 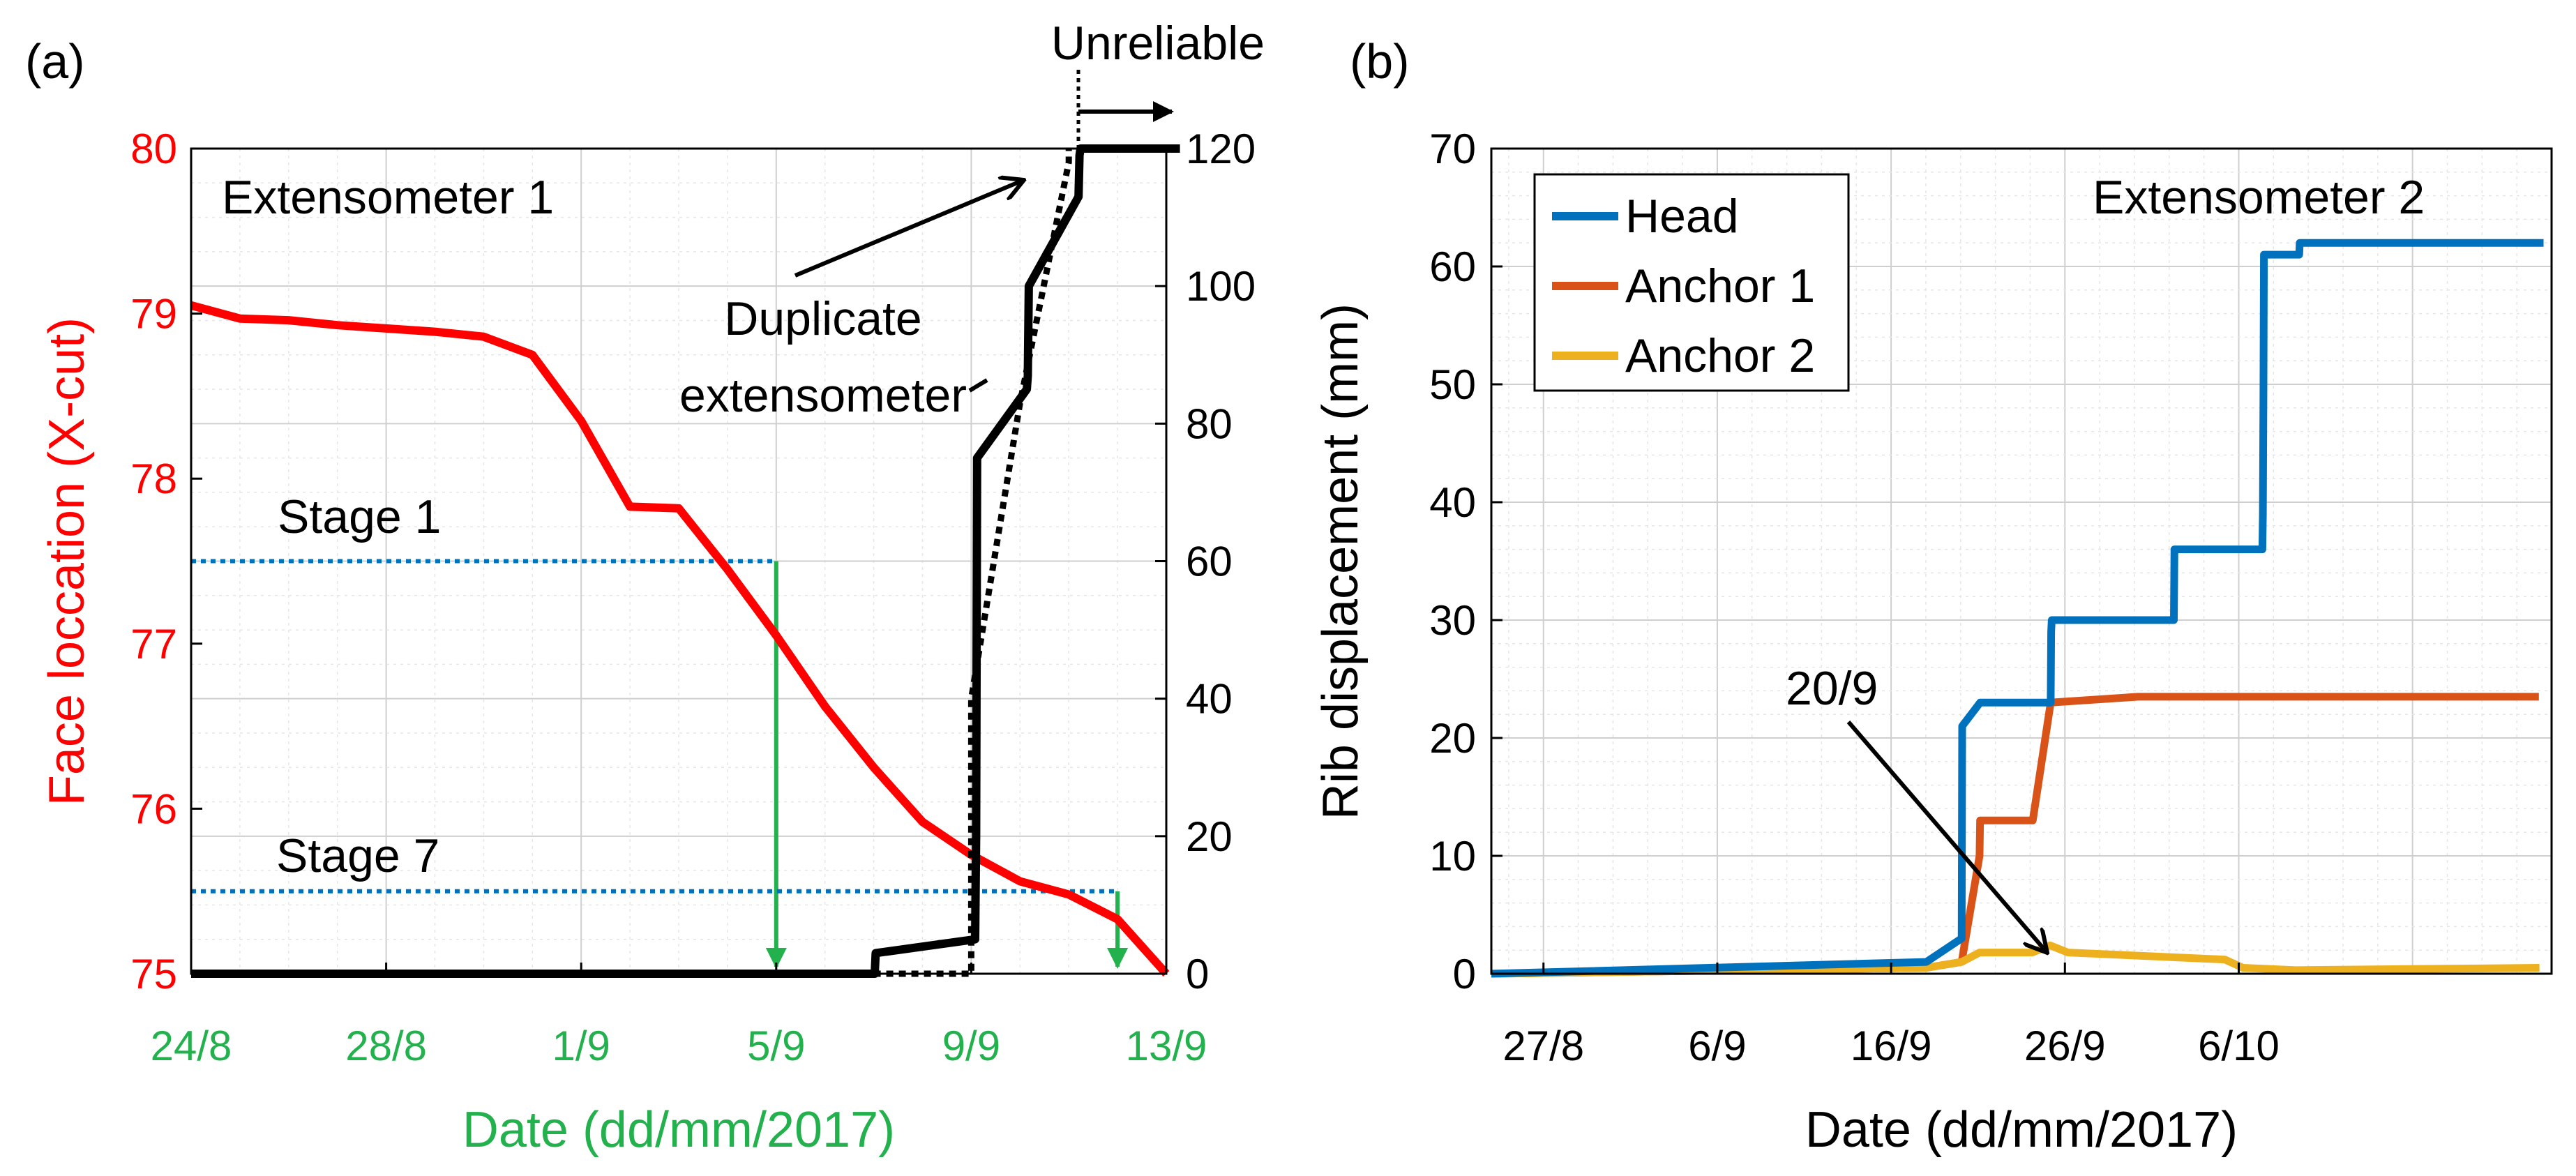 What do you see at coordinates (153, 478) in the screenshot?
I see `y-left-tick-label: 78` at bounding box center [153, 478].